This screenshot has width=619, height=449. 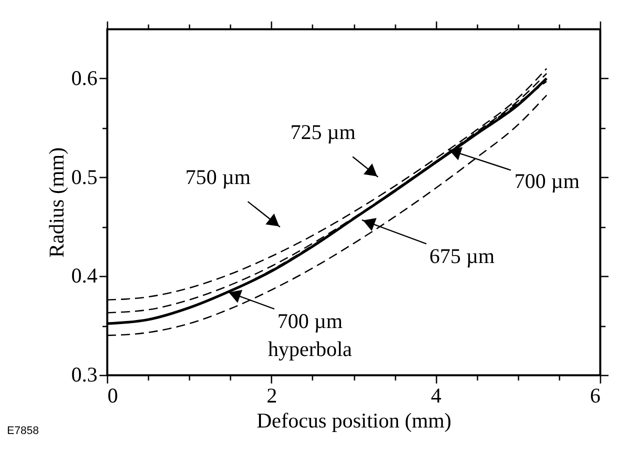 What do you see at coordinates (56, 202) in the screenshot?
I see `y-axis-title: Radius (mm)` at bounding box center [56, 202].